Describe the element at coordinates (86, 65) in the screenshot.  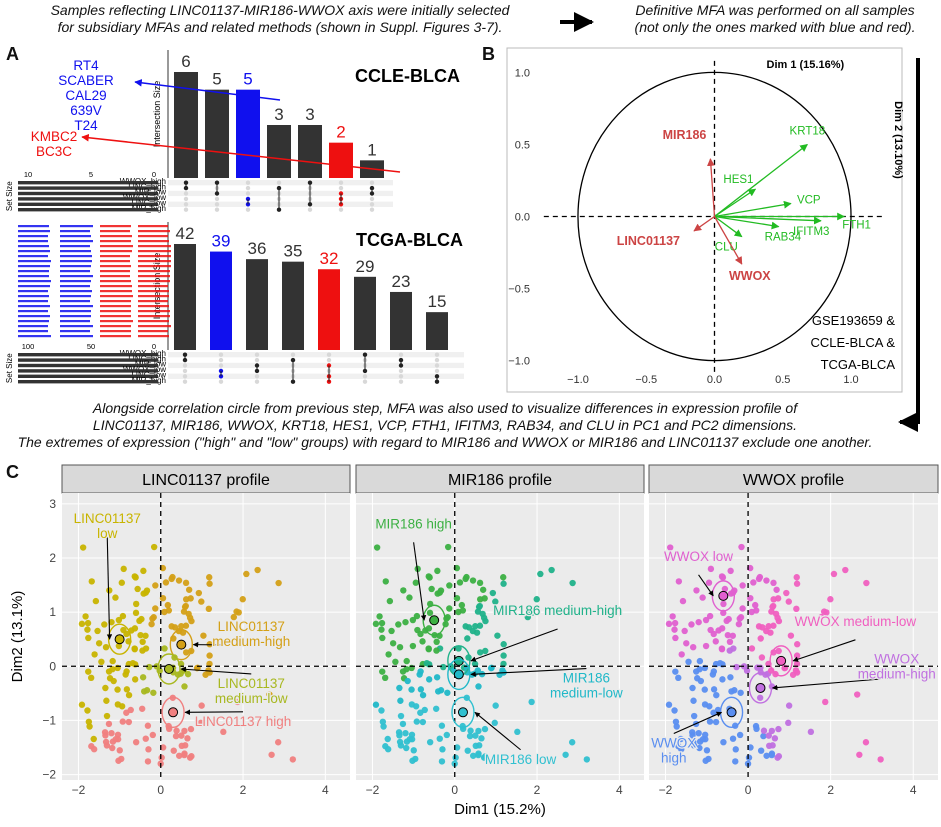
I see `blue-sample-name: RT4` at that location.